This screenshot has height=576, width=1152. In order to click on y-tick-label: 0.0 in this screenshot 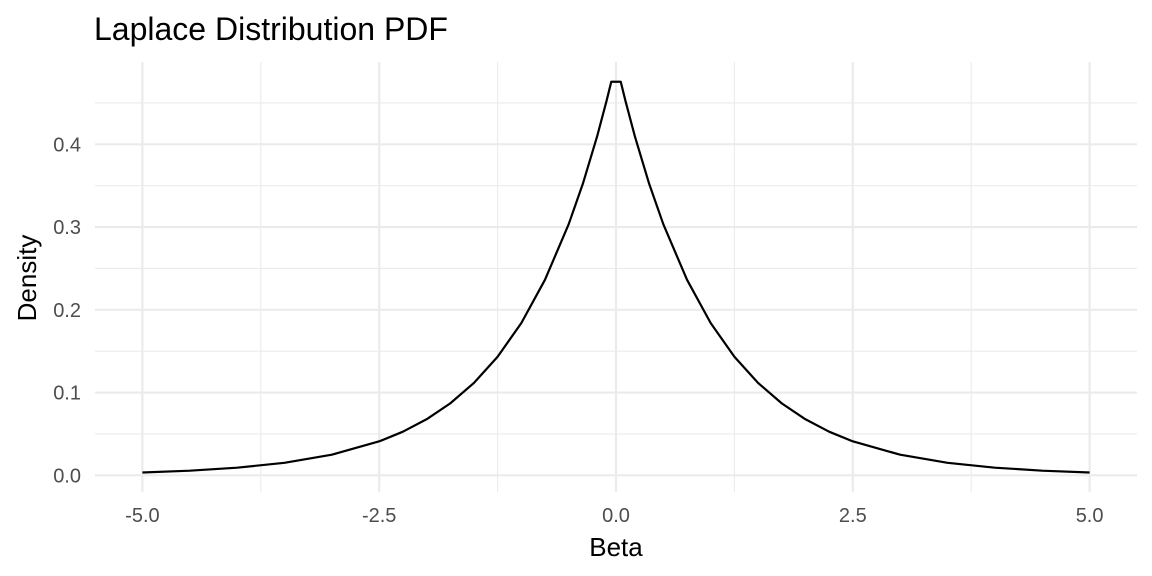, I will do `click(67, 476)`.